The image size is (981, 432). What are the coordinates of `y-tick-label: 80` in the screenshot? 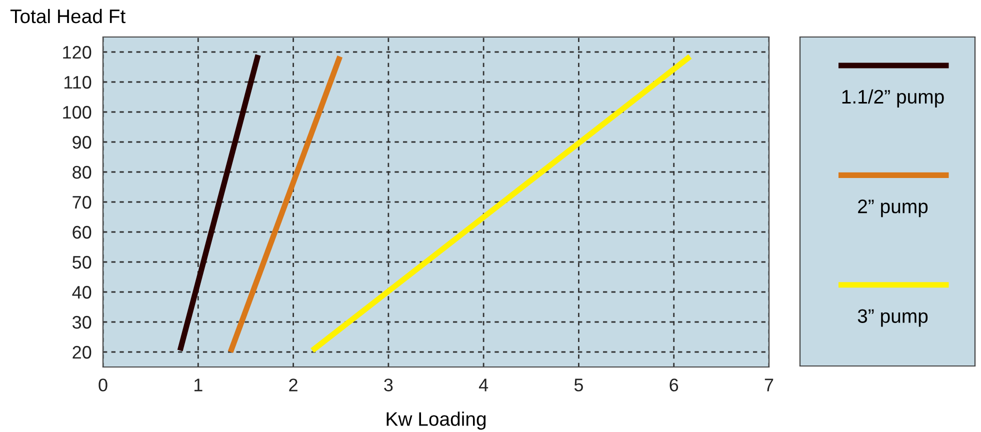 It's located at (82, 172).